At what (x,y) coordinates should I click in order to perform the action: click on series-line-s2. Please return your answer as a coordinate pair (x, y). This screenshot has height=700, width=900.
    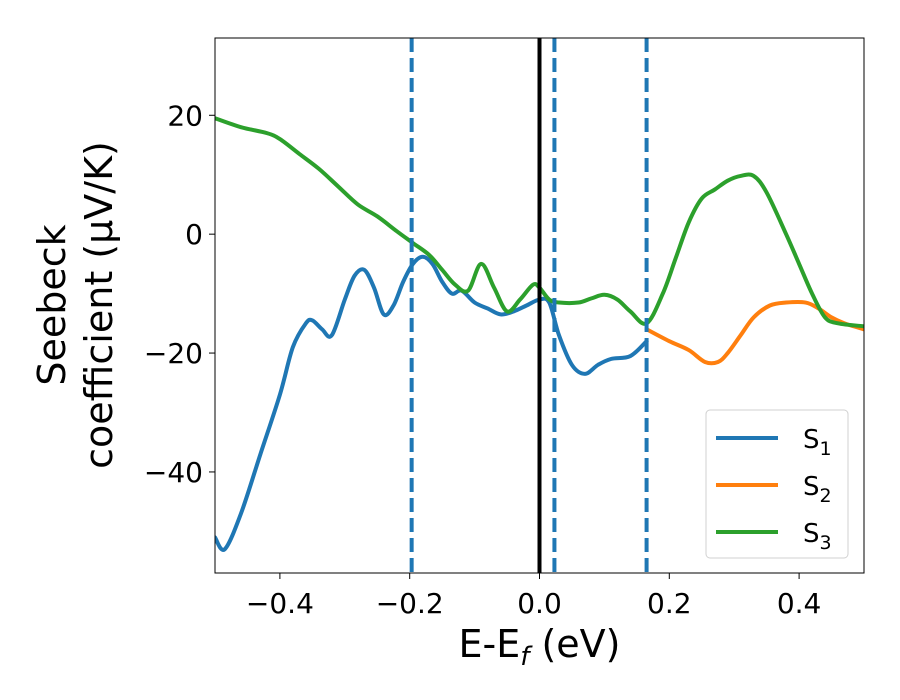
    Looking at the image, I should click on (754, 332).